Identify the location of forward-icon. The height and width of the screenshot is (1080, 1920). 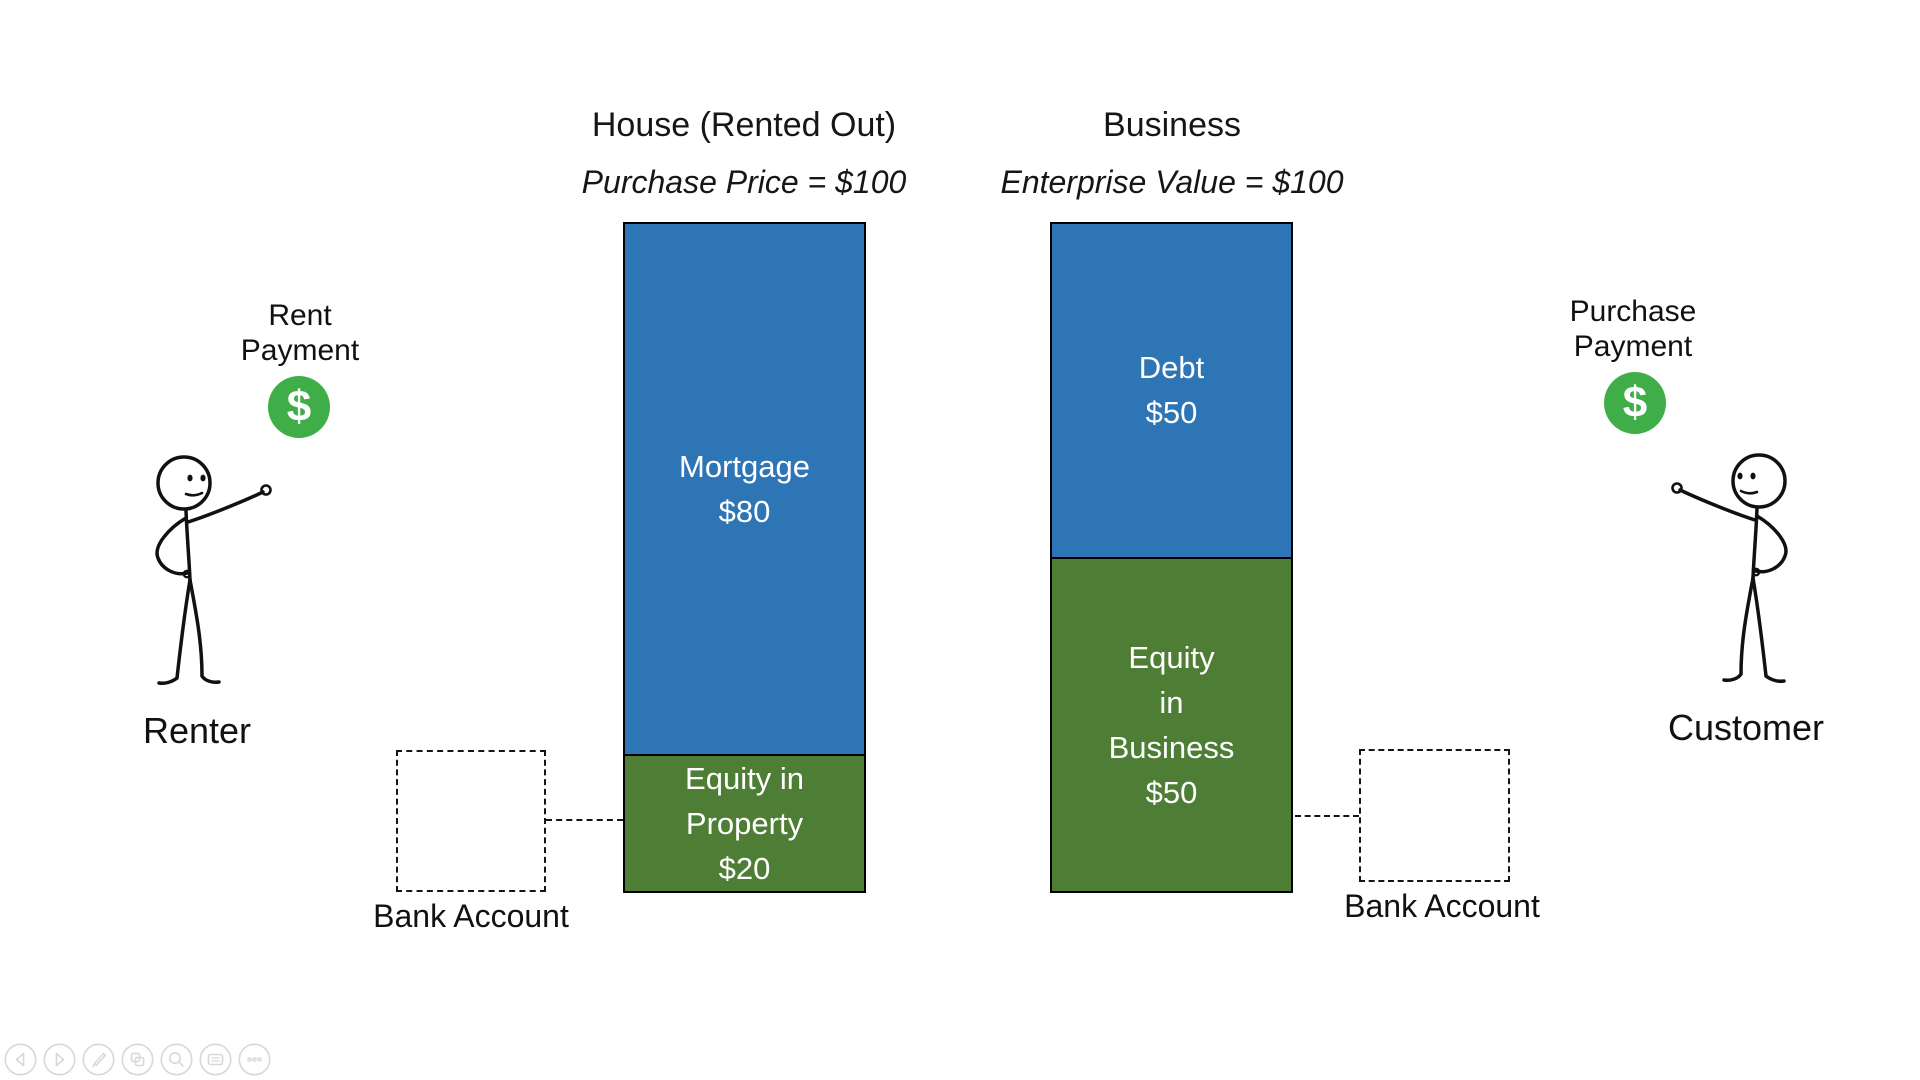
(59, 1059).